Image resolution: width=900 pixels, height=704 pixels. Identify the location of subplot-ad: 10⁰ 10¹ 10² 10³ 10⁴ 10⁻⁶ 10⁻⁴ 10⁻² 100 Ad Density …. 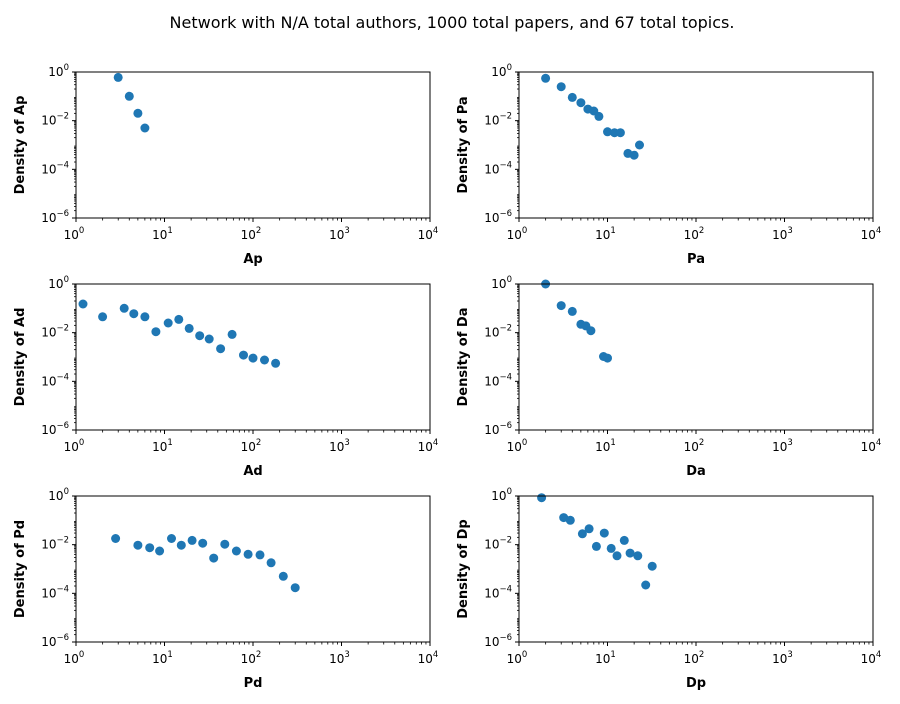
(225, 377).